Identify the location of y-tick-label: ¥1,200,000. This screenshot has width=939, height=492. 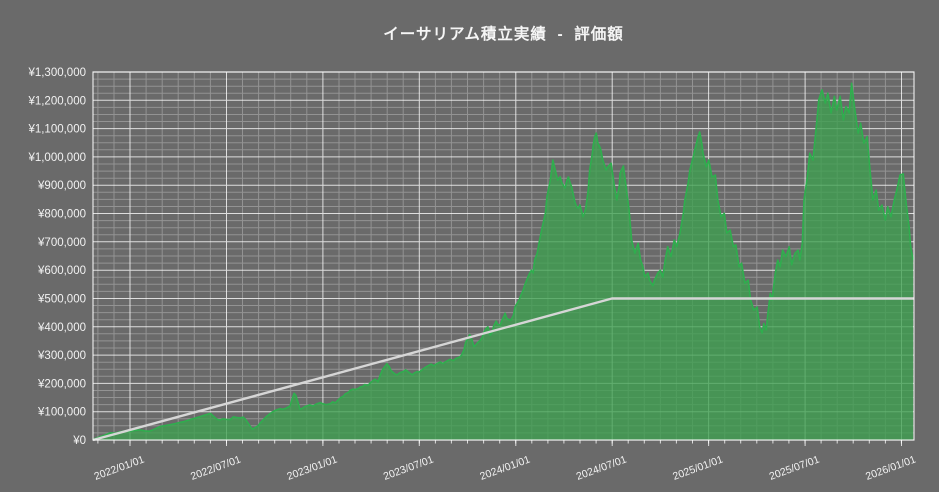
(56, 101).